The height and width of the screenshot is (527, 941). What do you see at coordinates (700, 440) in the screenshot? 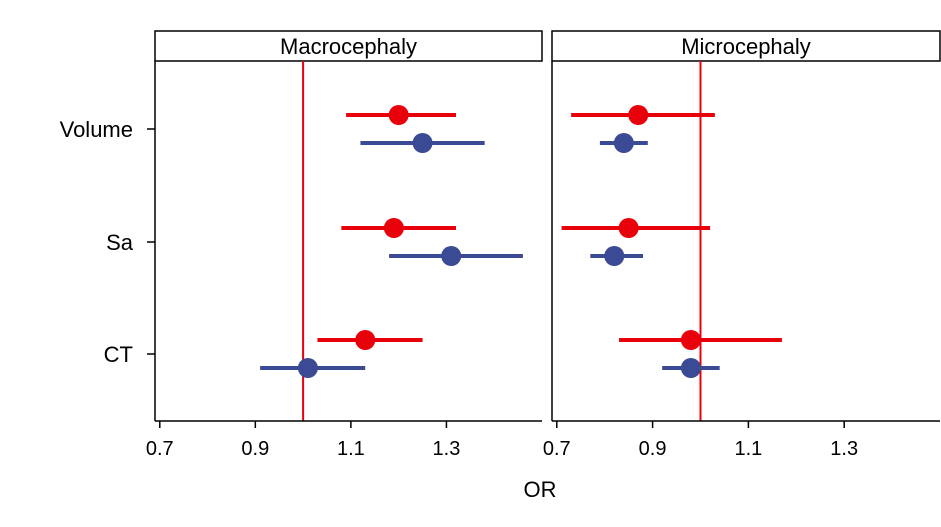
I see `x-ticks-microcephaly: 0.7 0.9 1.1 1.3` at bounding box center [700, 440].